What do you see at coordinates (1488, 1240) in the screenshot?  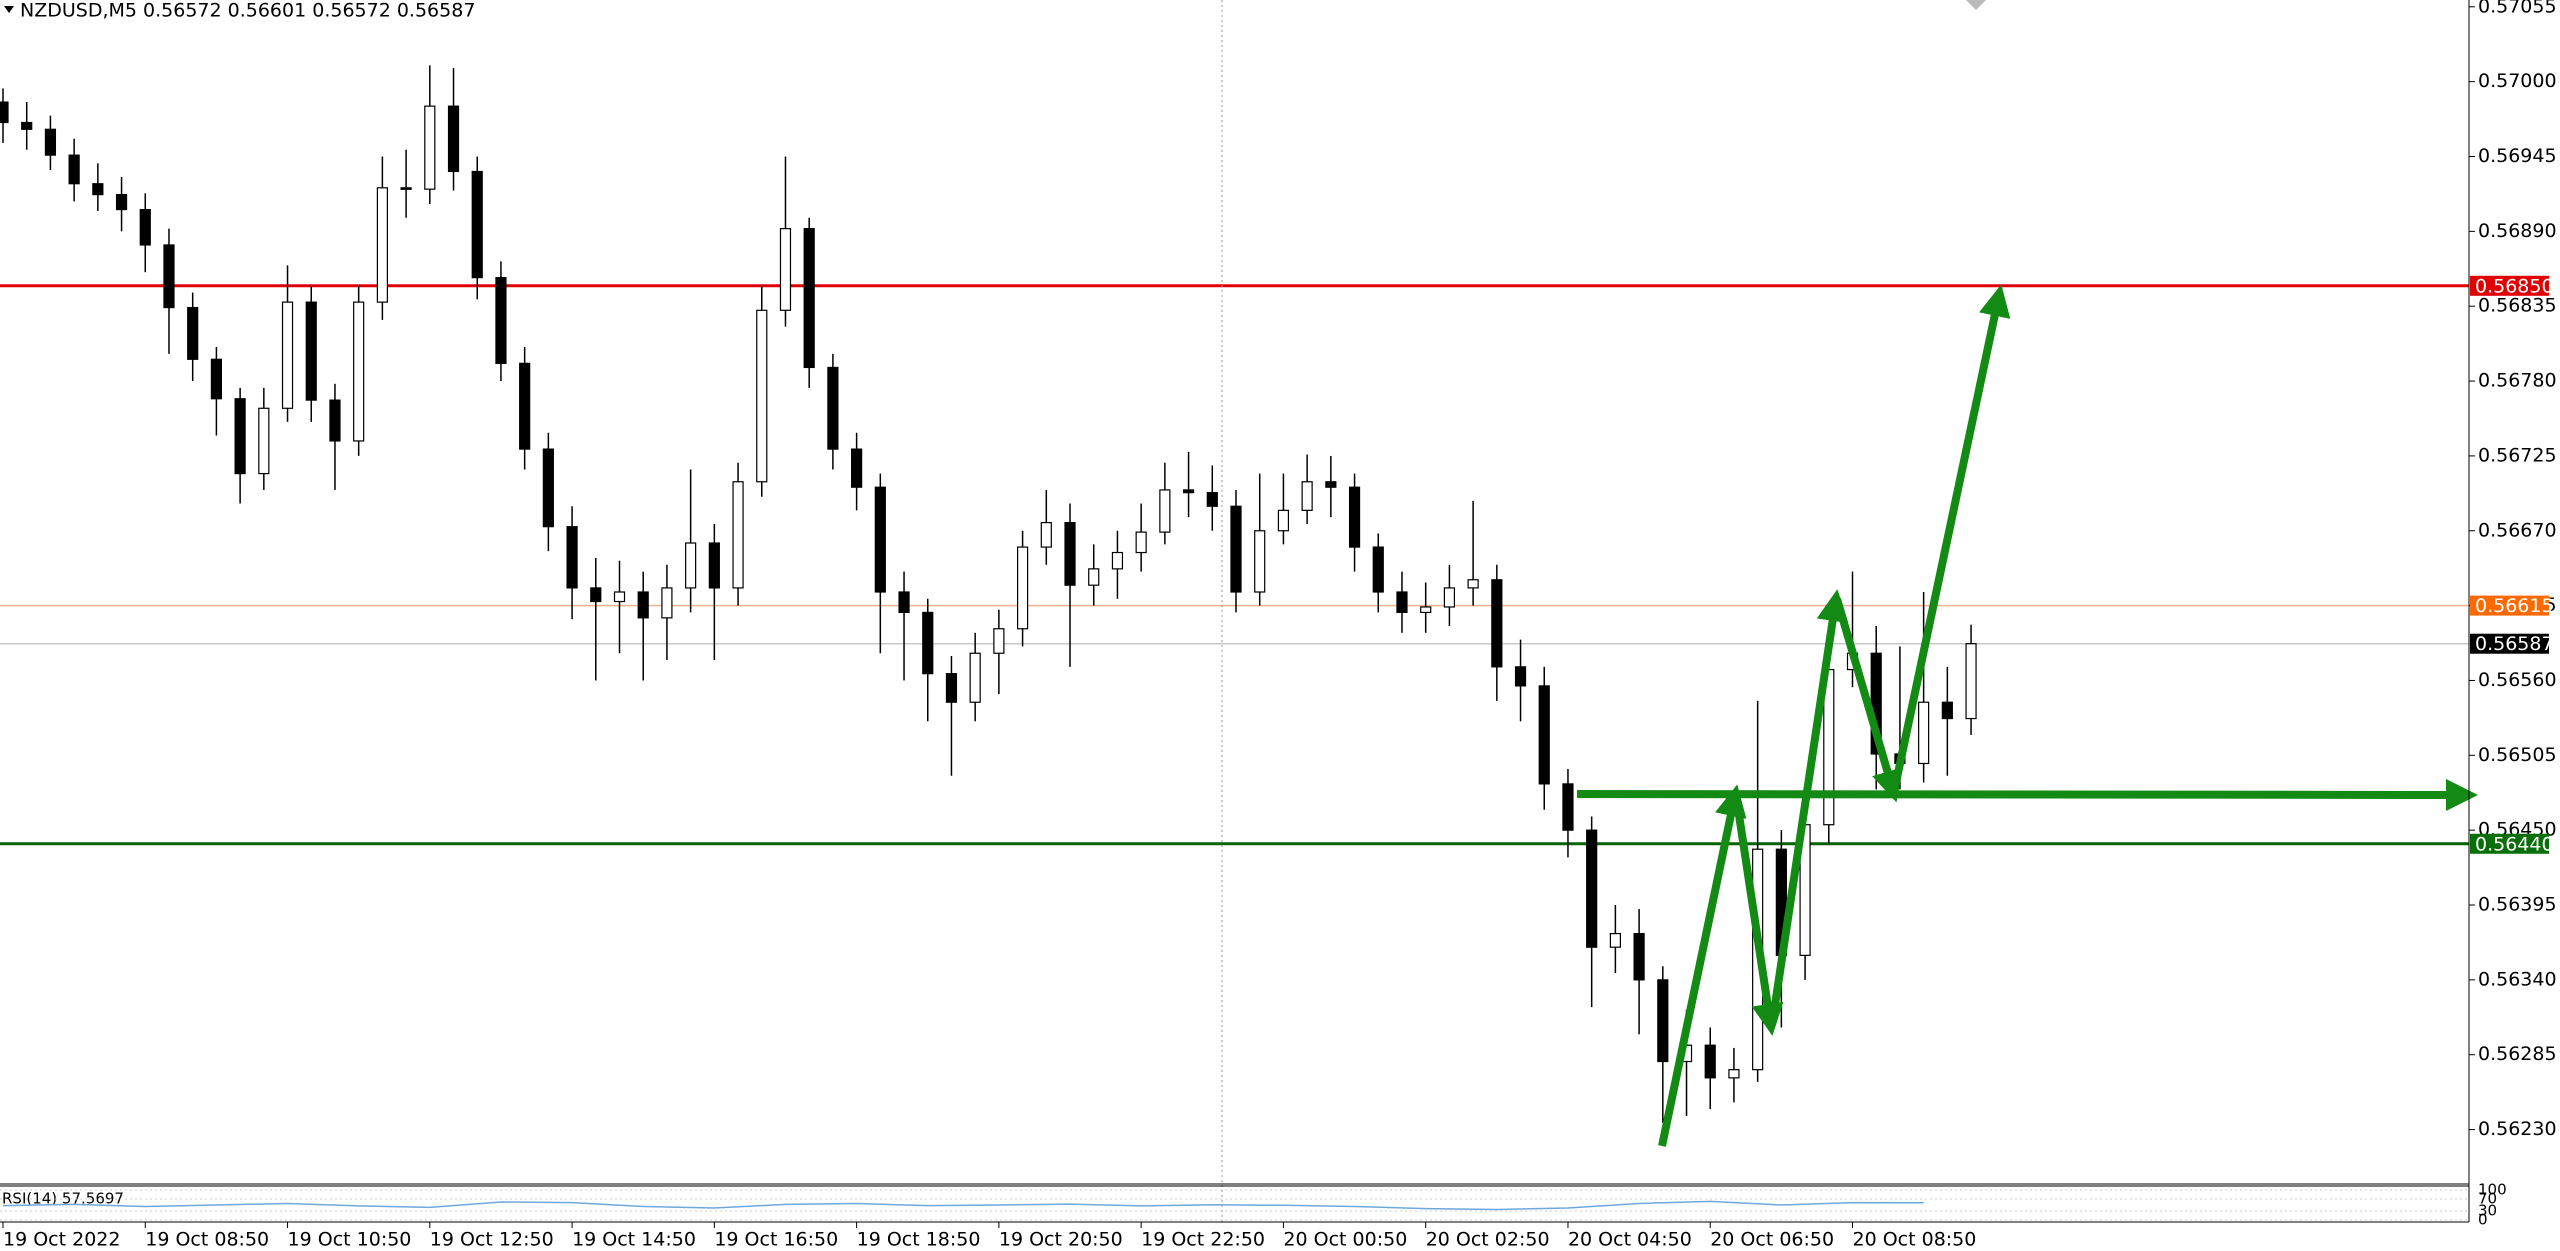 I see `x-tick-label: 20 Oct 02:50` at bounding box center [1488, 1240].